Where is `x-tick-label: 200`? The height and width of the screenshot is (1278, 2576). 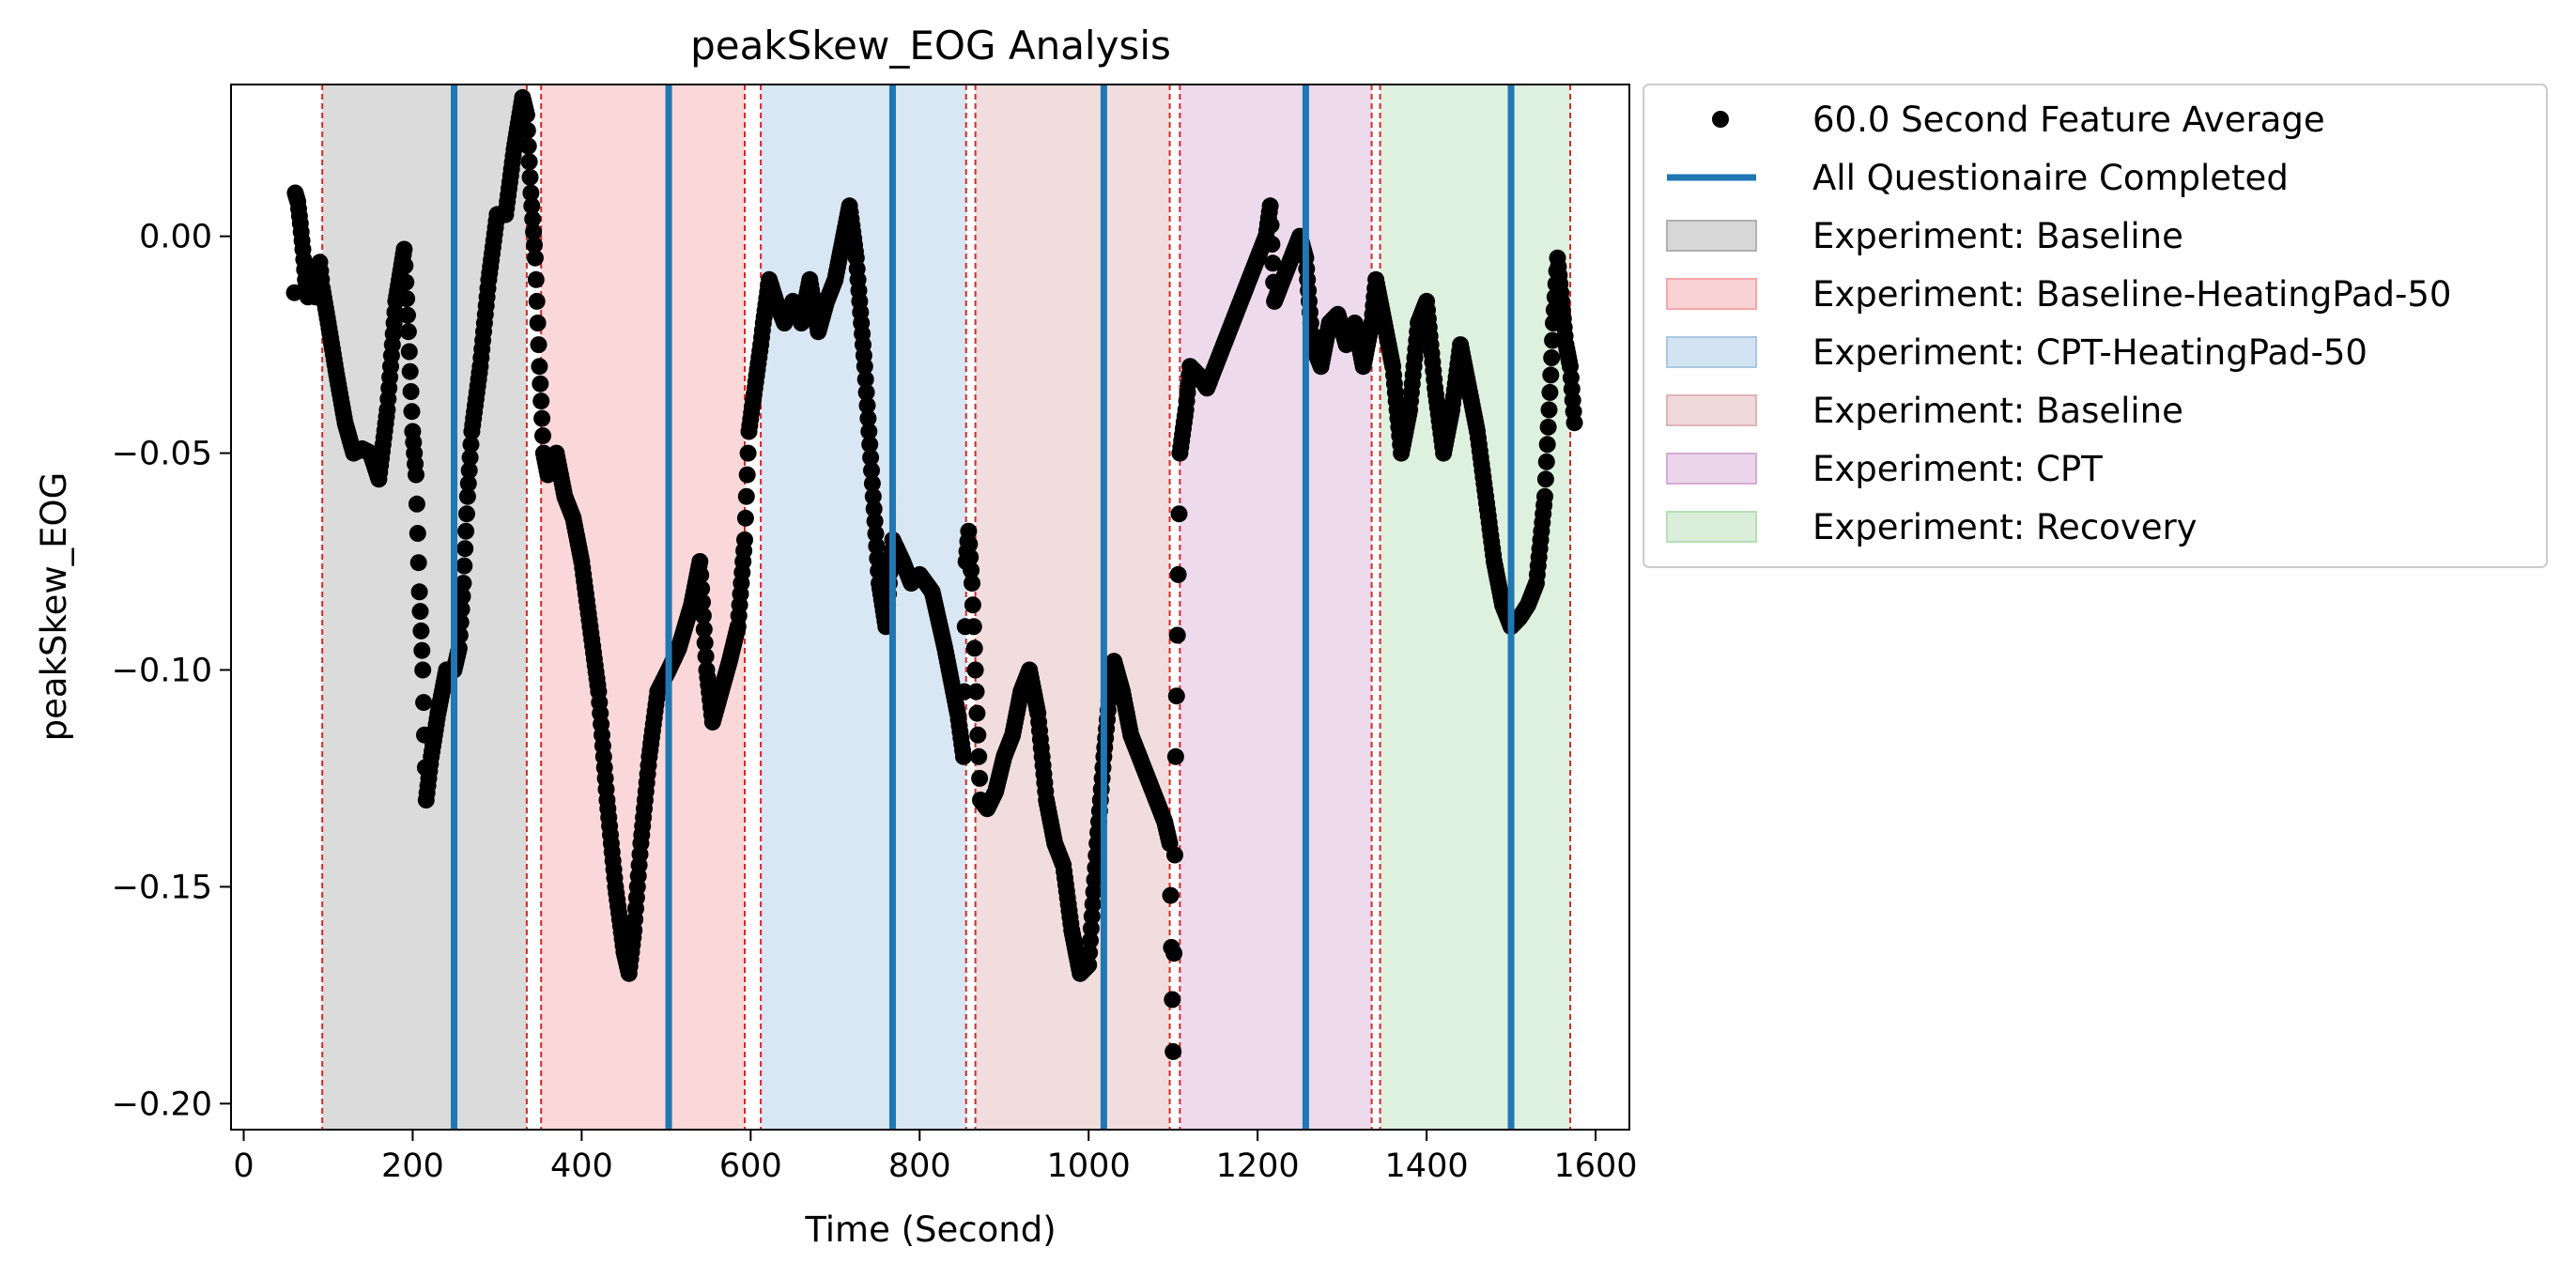
x-tick-label: 200 is located at coordinates (412, 1166).